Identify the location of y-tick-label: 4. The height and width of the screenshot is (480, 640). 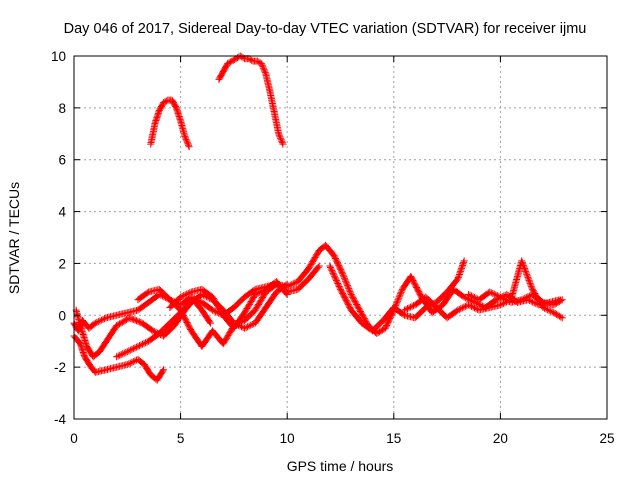
(62, 212).